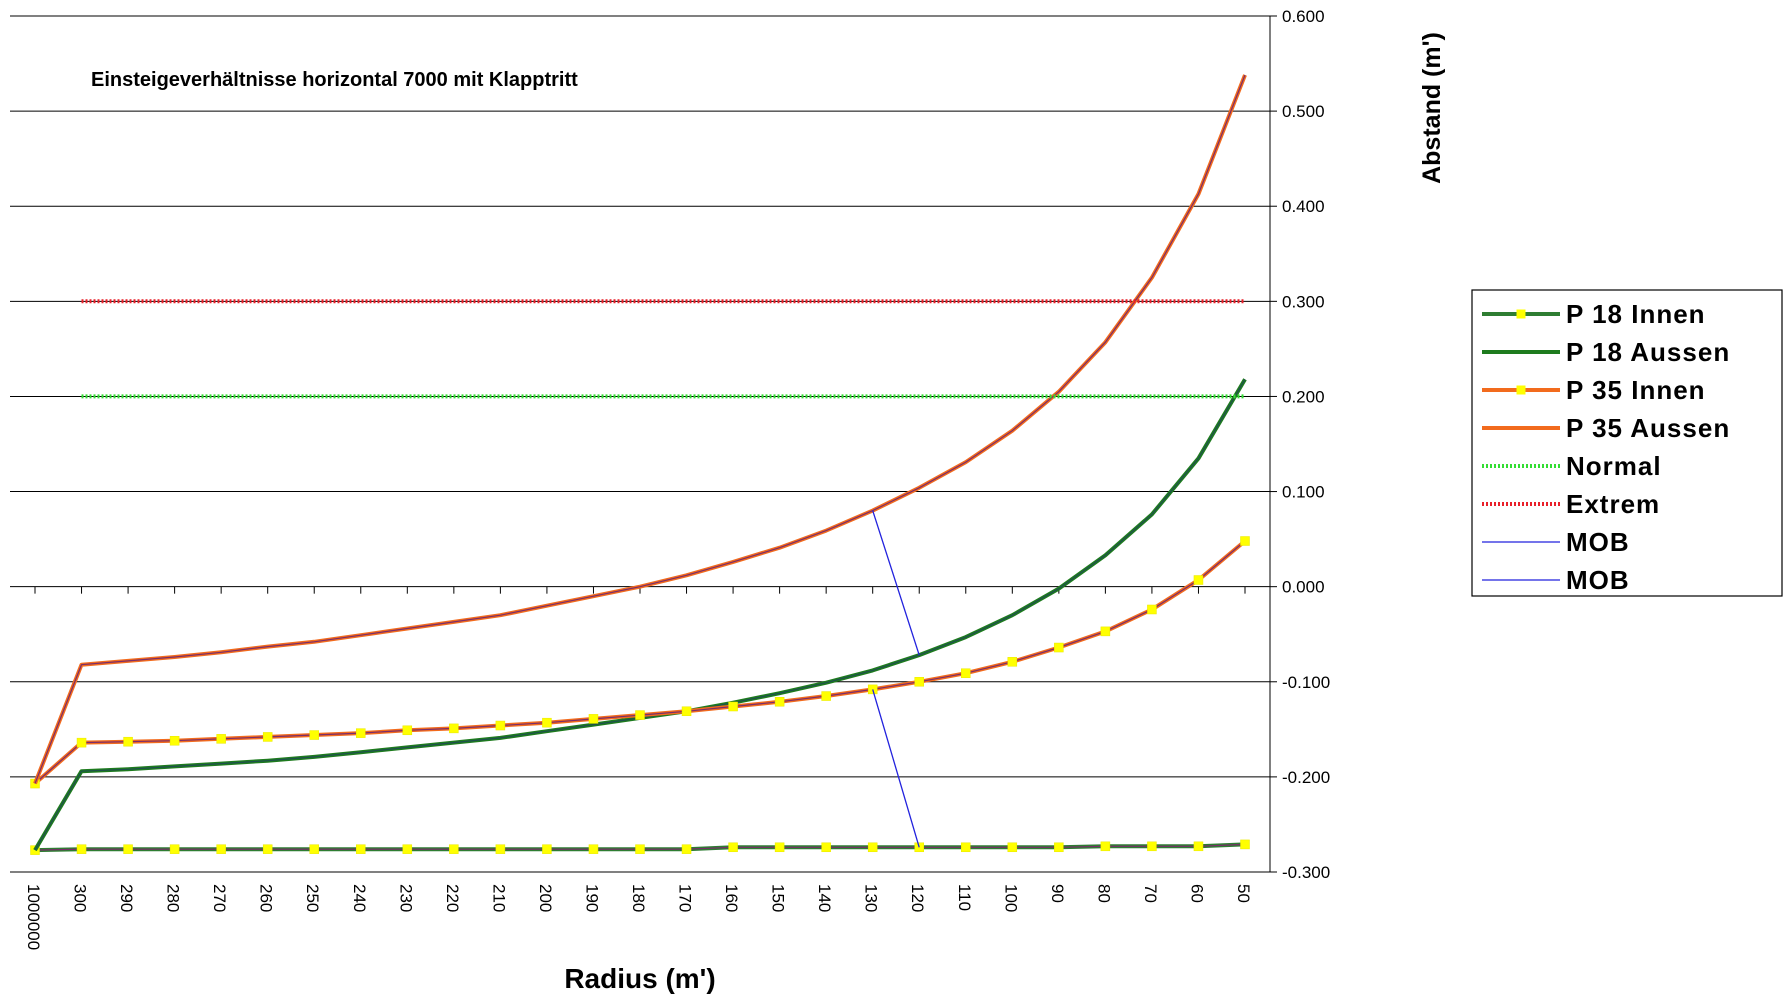 This screenshot has height=997, width=1792. What do you see at coordinates (1103, 893) in the screenshot?
I see `x-tick-label: 80` at bounding box center [1103, 893].